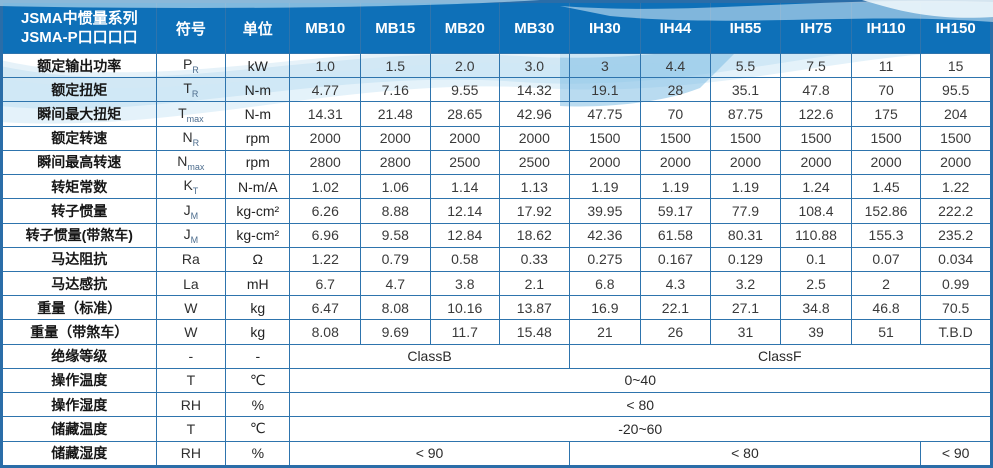  What do you see at coordinates (258, 405) in the screenshot?
I see `unit-cell: %` at bounding box center [258, 405].